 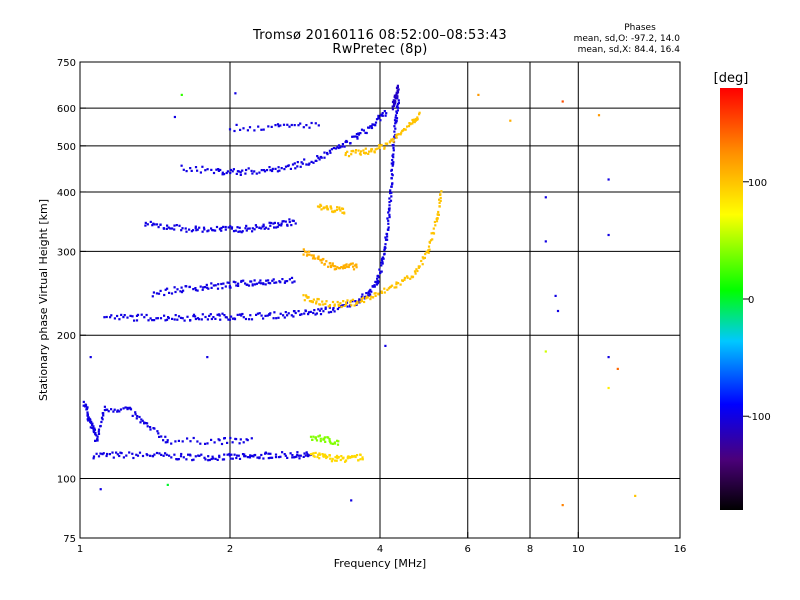 What do you see at coordinates (66, 480) in the screenshot?
I see `y-tick-label: 100` at bounding box center [66, 480].